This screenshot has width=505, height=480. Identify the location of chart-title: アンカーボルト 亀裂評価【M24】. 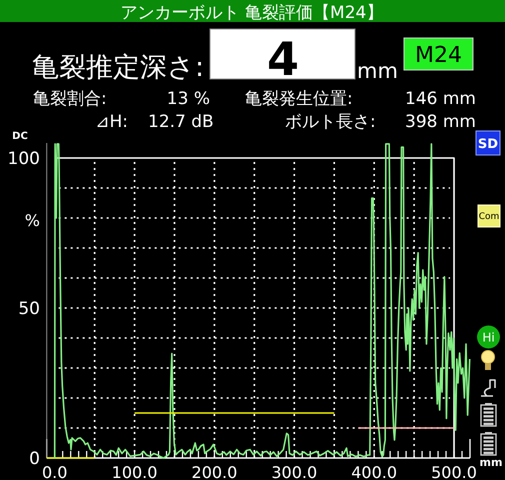
(252, 13).